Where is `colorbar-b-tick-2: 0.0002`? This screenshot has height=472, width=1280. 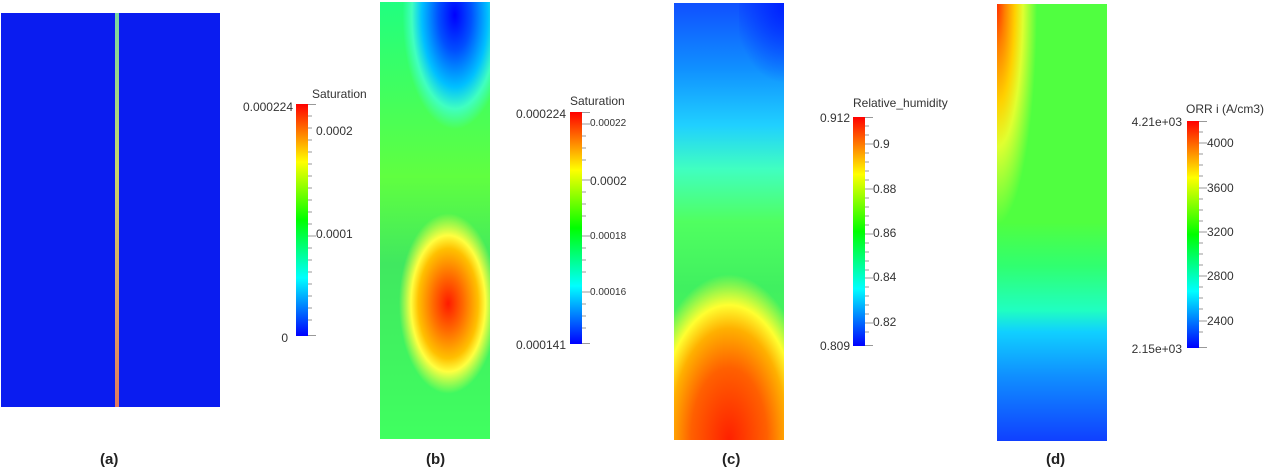 colorbar-b-tick-2: 0.0002 is located at coordinates (608, 181).